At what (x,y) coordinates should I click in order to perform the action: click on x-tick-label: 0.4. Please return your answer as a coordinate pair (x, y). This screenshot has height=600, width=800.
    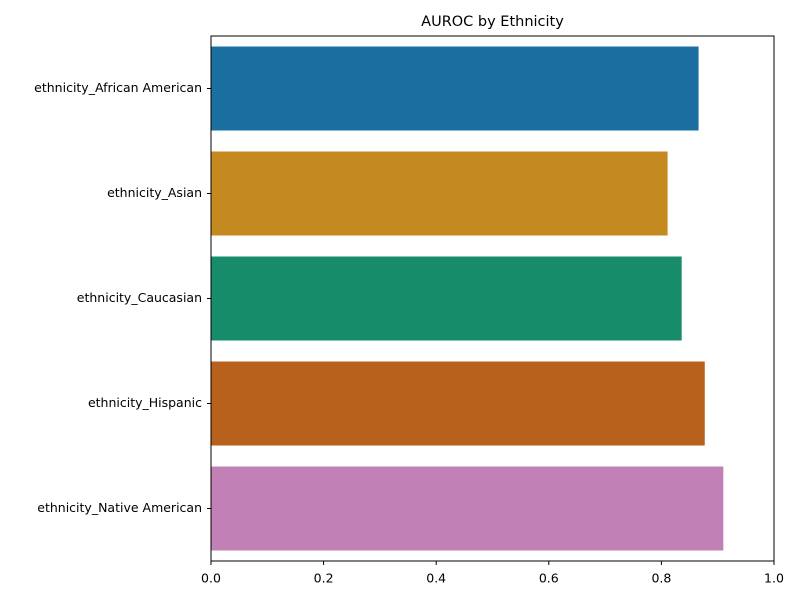
    Looking at the image, I should click on (436, 578).